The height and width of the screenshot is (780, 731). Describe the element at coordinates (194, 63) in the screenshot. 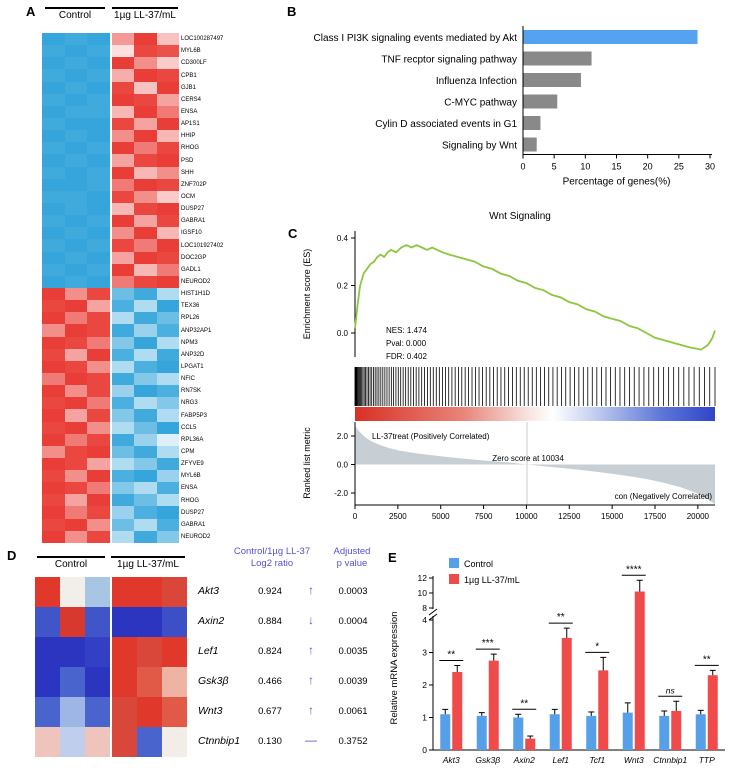

I see `gene-label: CD300LF` at that location.